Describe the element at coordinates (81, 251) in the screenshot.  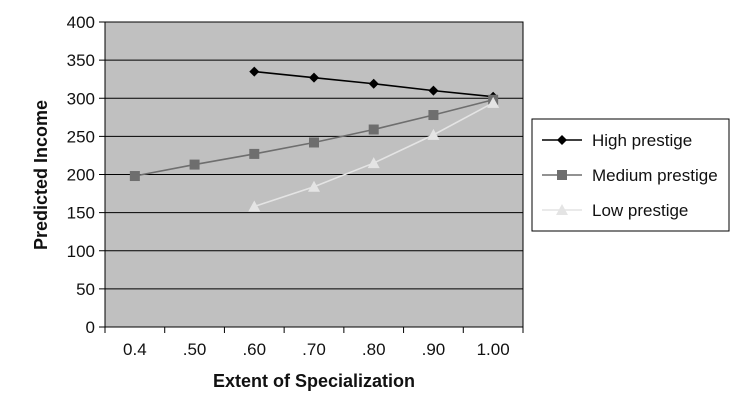
I see `y-tick-label: 100` at that location.